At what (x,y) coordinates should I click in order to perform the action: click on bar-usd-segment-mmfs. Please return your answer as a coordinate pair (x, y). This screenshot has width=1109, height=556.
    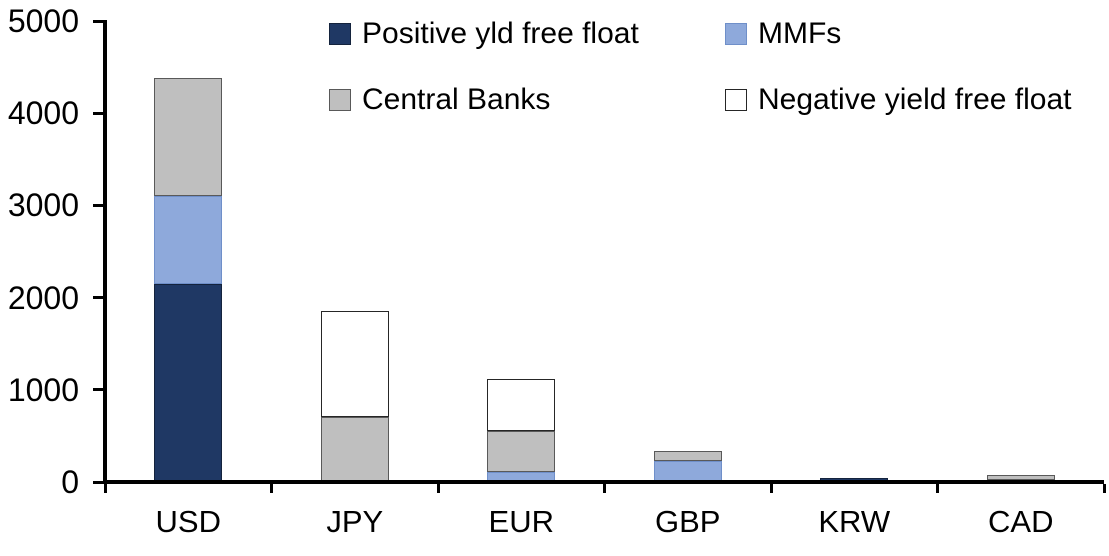
    Looking at the image, I should click on (188, 240).